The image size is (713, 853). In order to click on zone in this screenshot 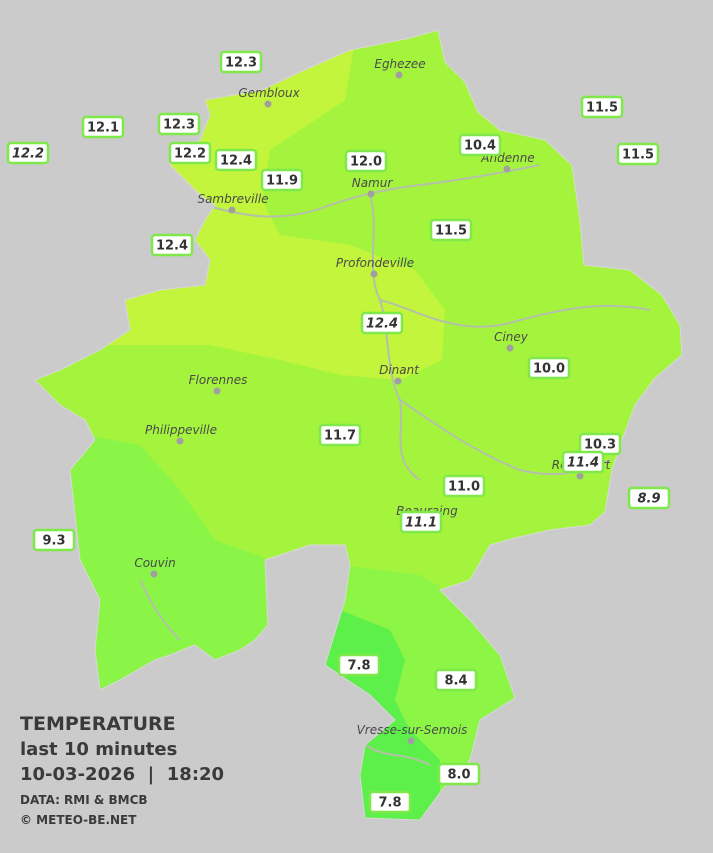, I will do `click(165, 565)`.